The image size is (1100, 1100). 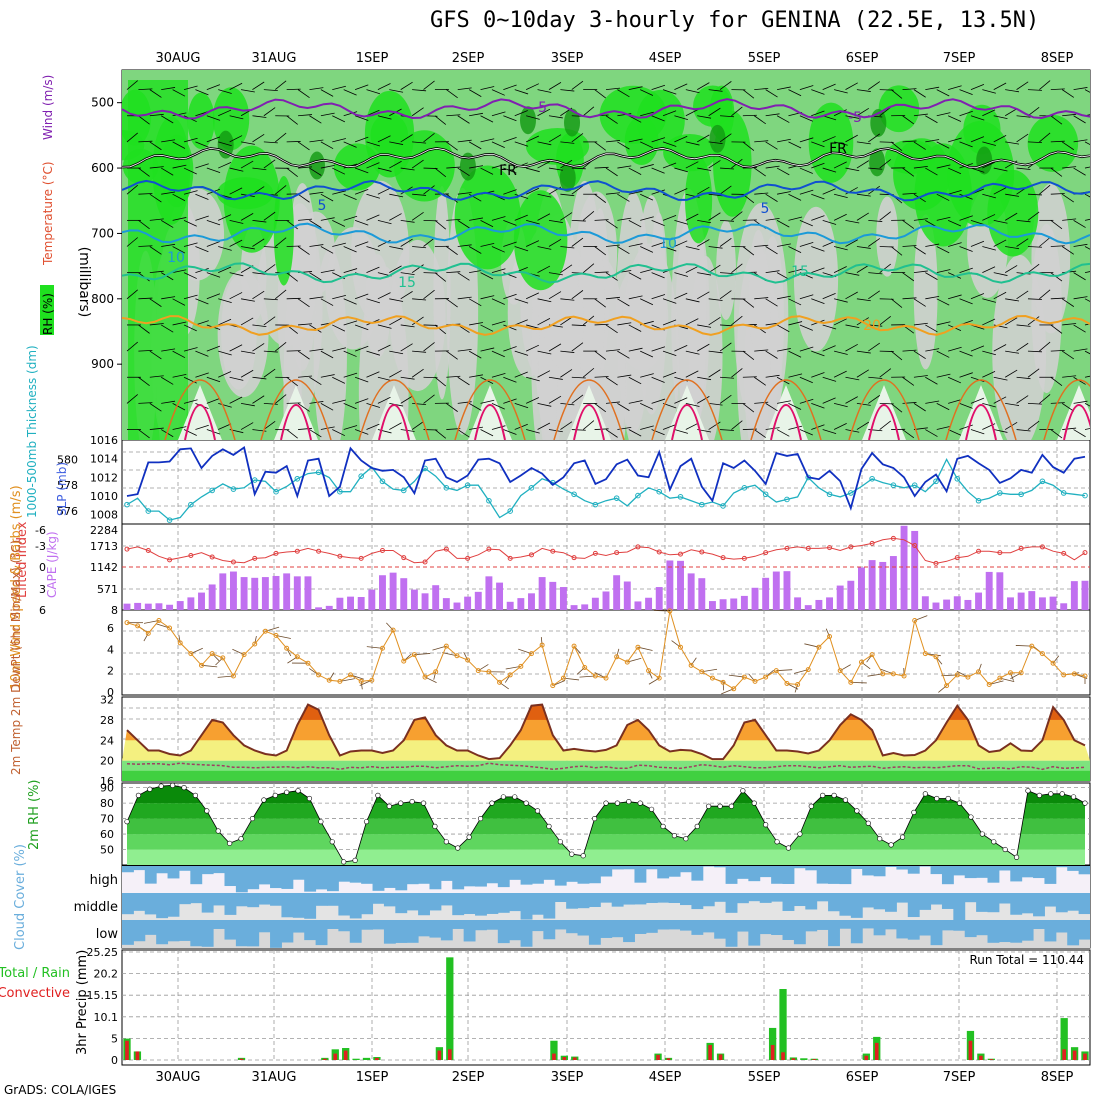 I want to click on precip-total-bar, so click(x=1064, y=1039).